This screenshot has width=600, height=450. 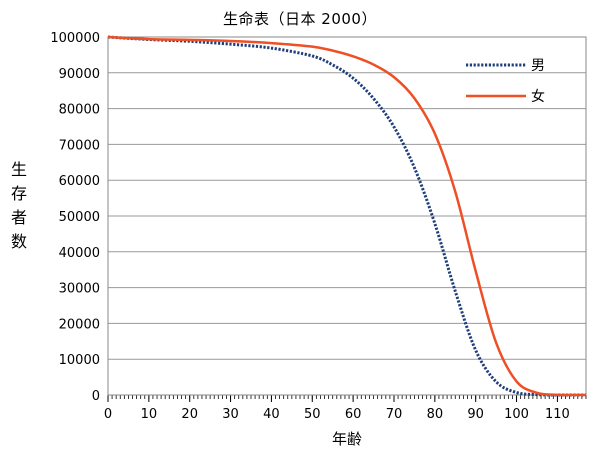 What do you see at coordinates (79, 360) in the screenshot?
I see `y-tick-label: 10000` at bounding box center [79, 360].